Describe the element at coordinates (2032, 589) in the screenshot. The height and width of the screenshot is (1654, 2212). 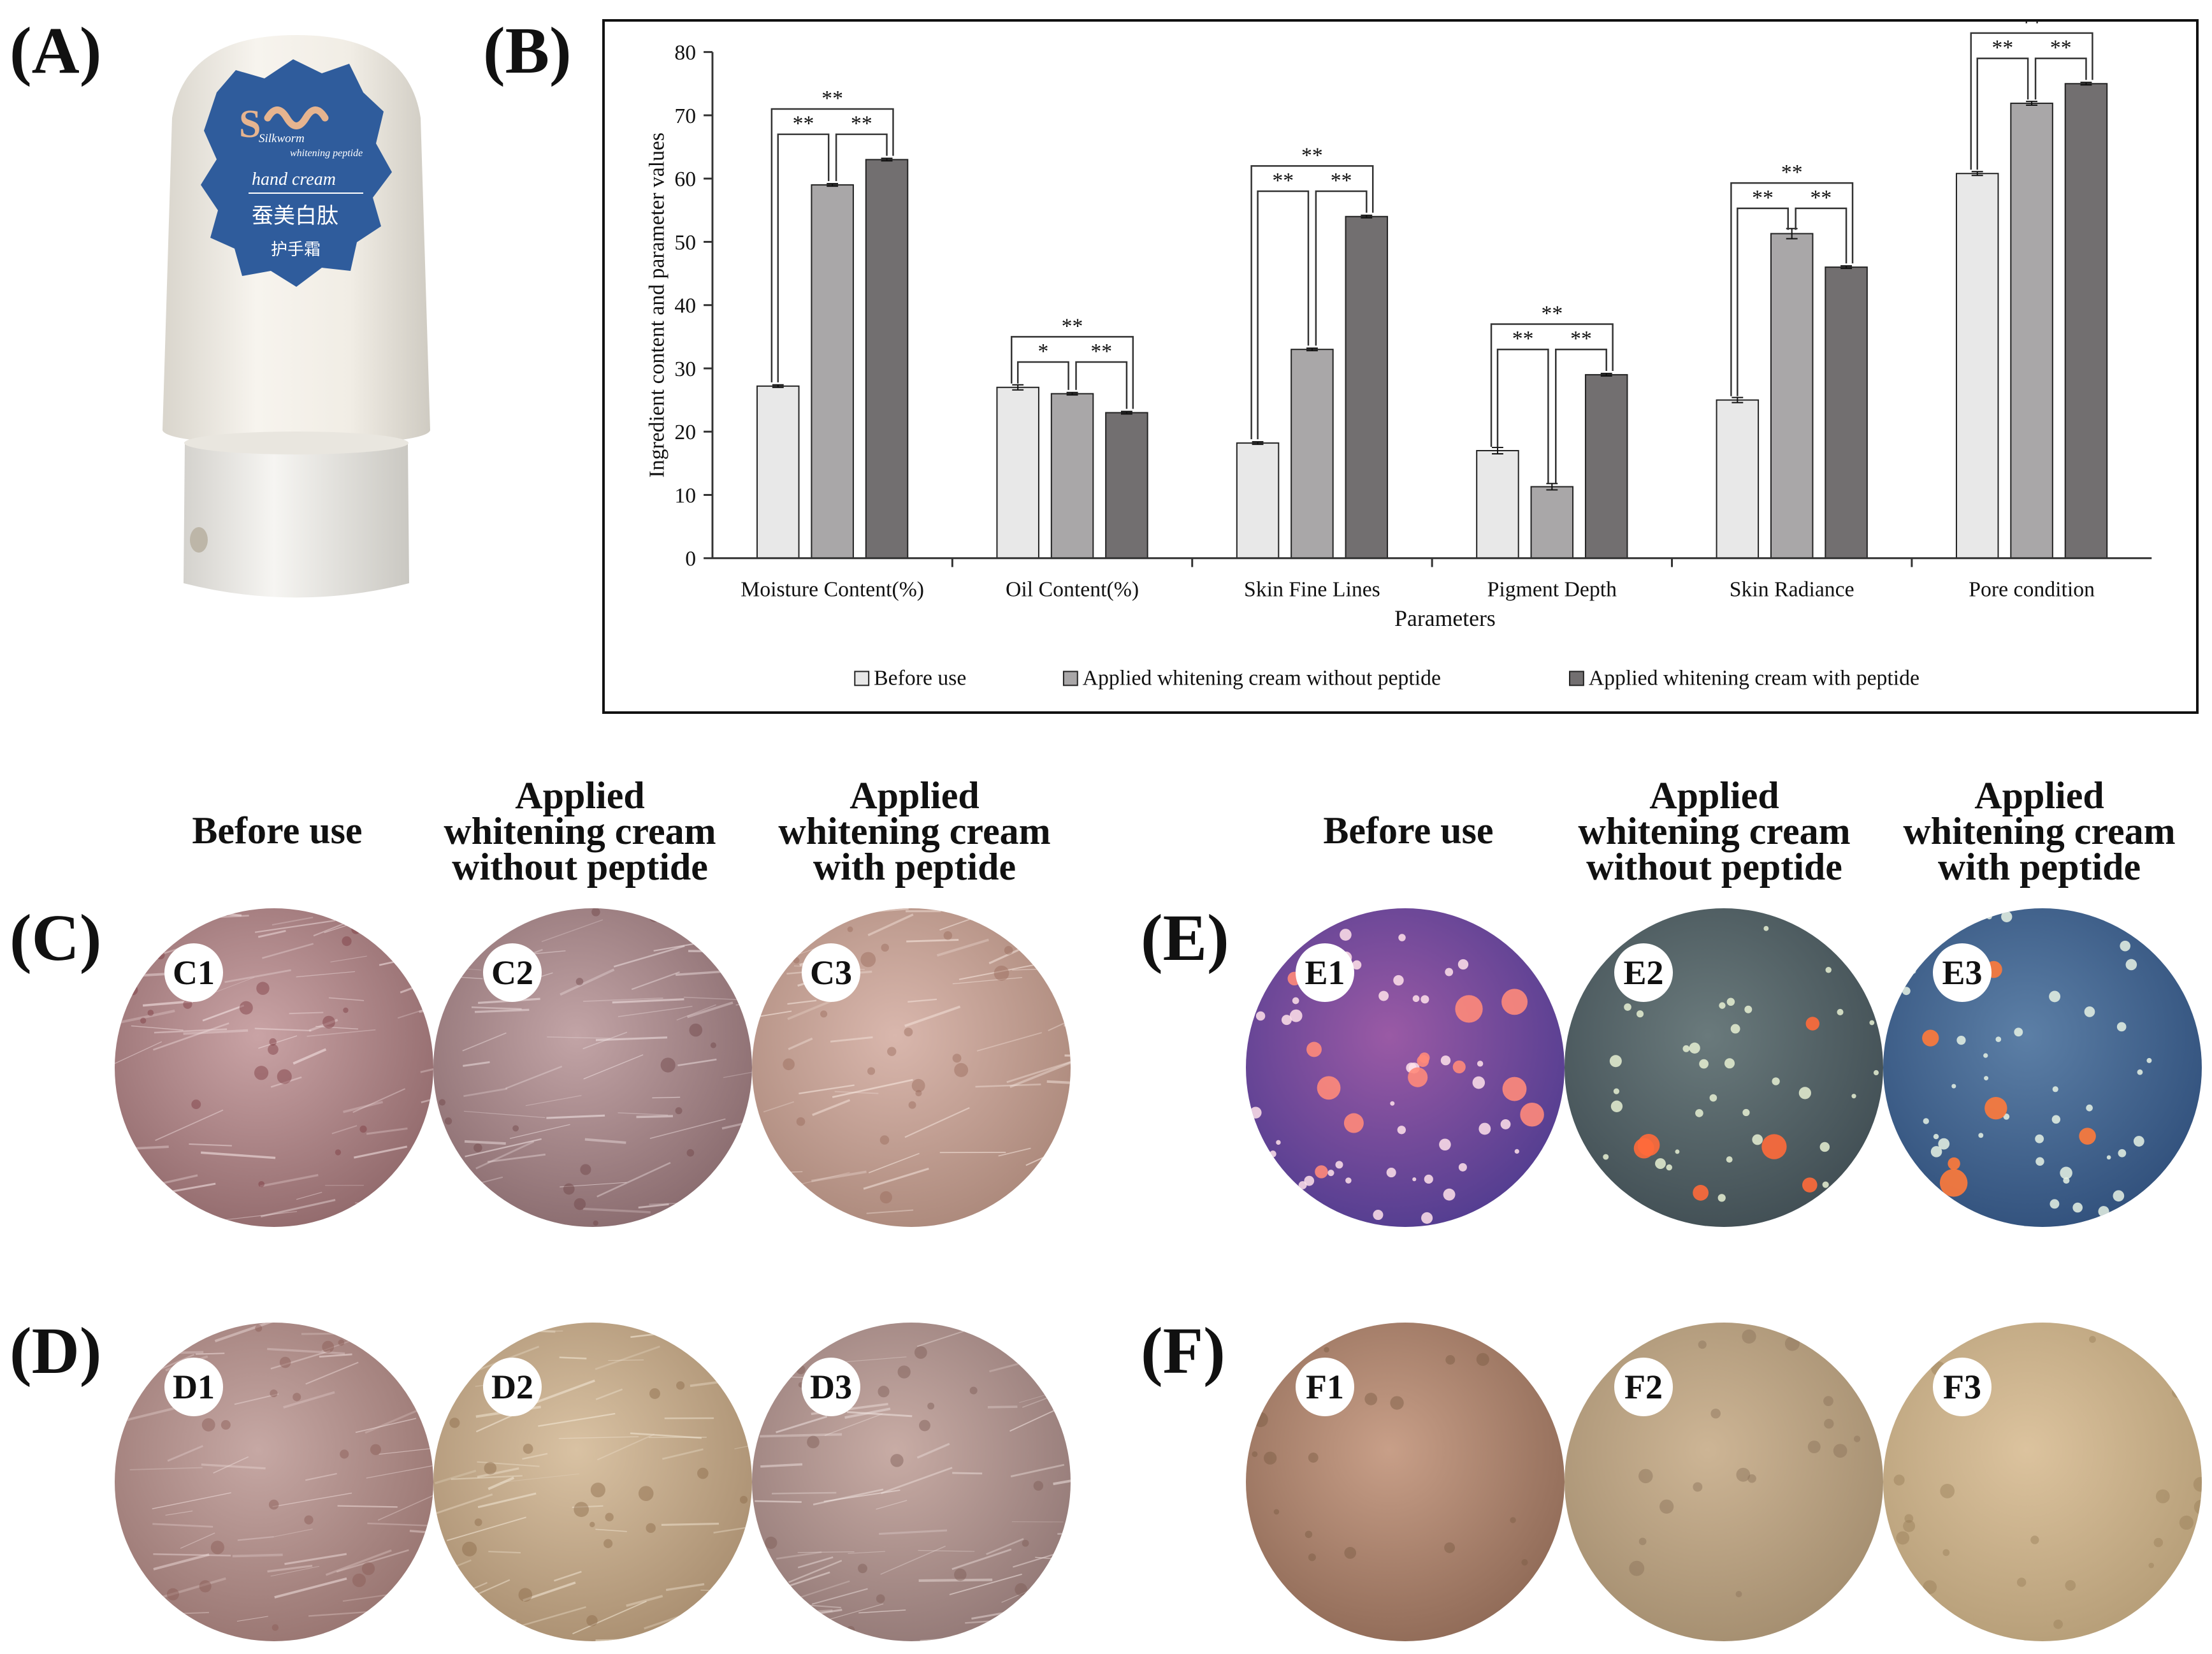
I see `x-category-label: Pore condition` at that location.